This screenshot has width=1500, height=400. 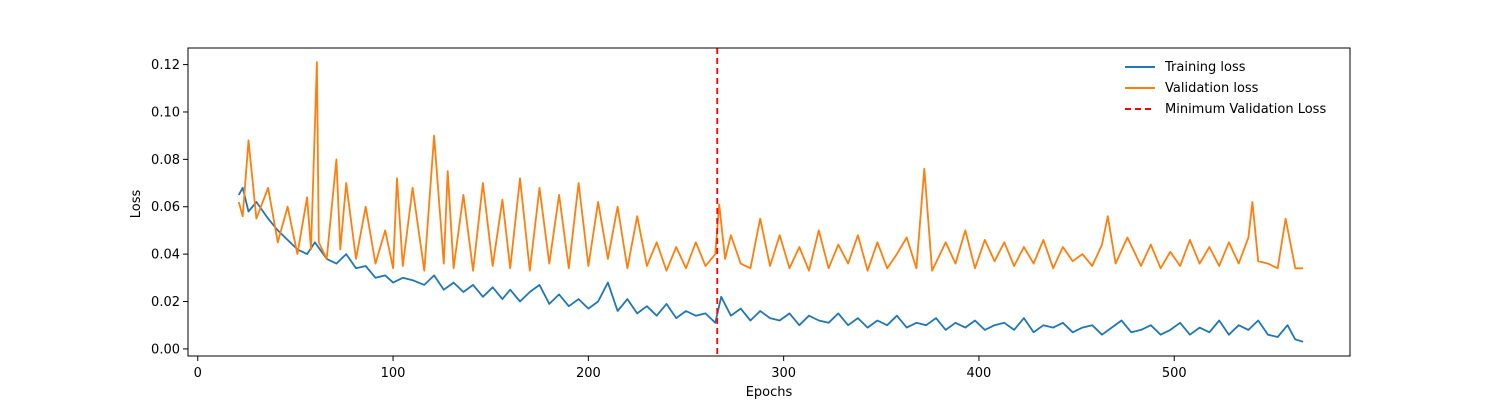 What do you see at coordinates (783, 373) in the screenshot?
I see `x-tick-label: 300` at bounding box center [783, 373].